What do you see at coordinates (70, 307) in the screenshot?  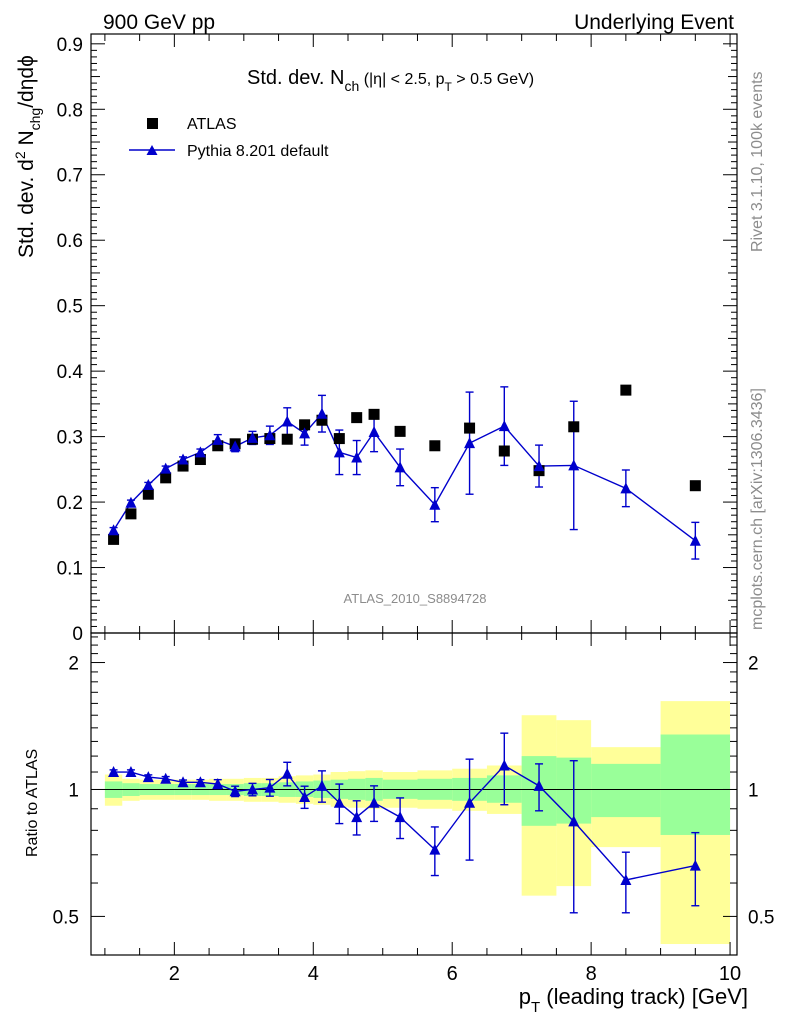 I see `main-y-tick-label: 0.5` at bounding box center [70, 307].